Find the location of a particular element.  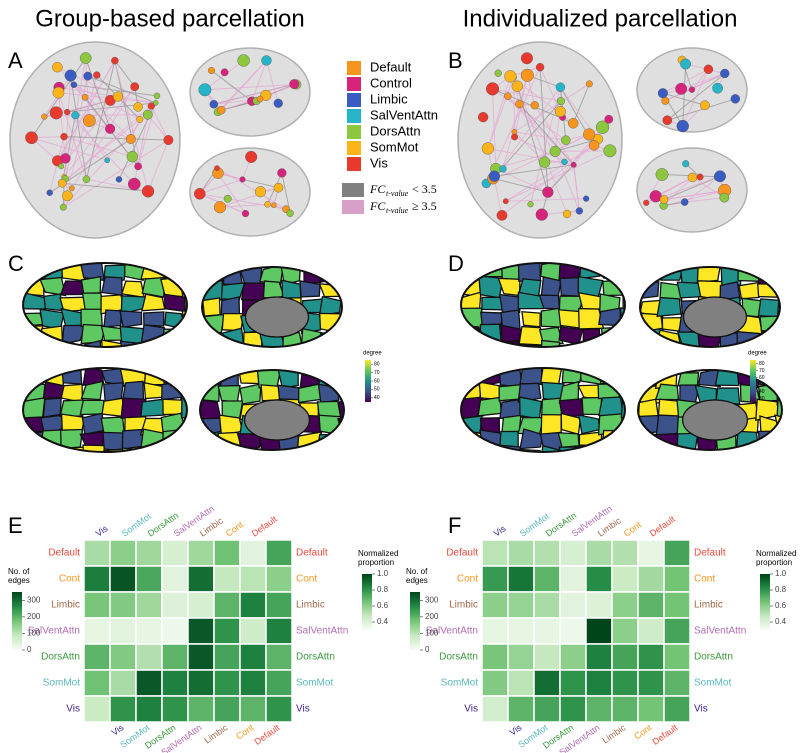

colorbar-tick-label: 0 is located at coordinates (427, 649).